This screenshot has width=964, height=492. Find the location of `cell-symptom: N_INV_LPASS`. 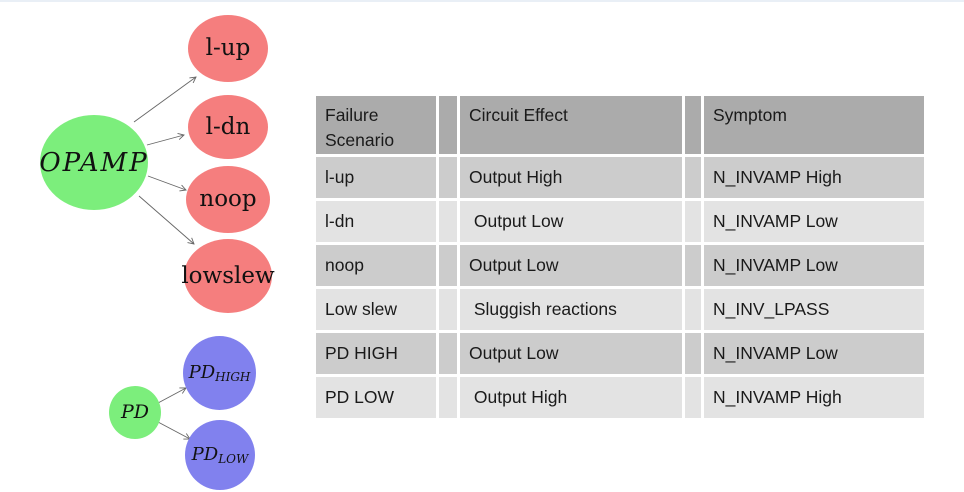

cell-symptom: N_INV_LPASS is located at coordinates (814, 309).